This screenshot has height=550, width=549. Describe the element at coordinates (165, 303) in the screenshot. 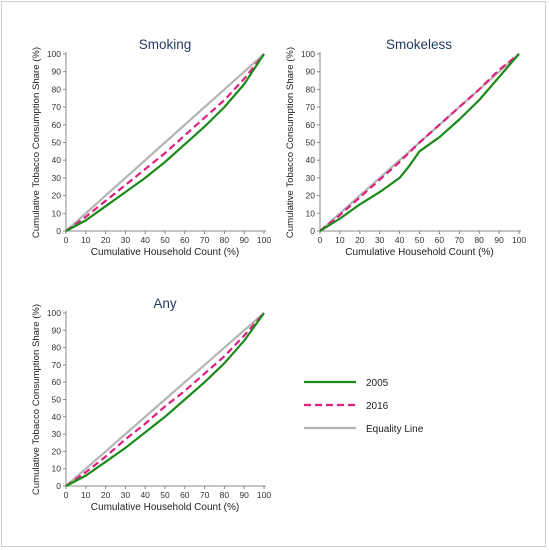

I see `chart-title: Any` at that location.